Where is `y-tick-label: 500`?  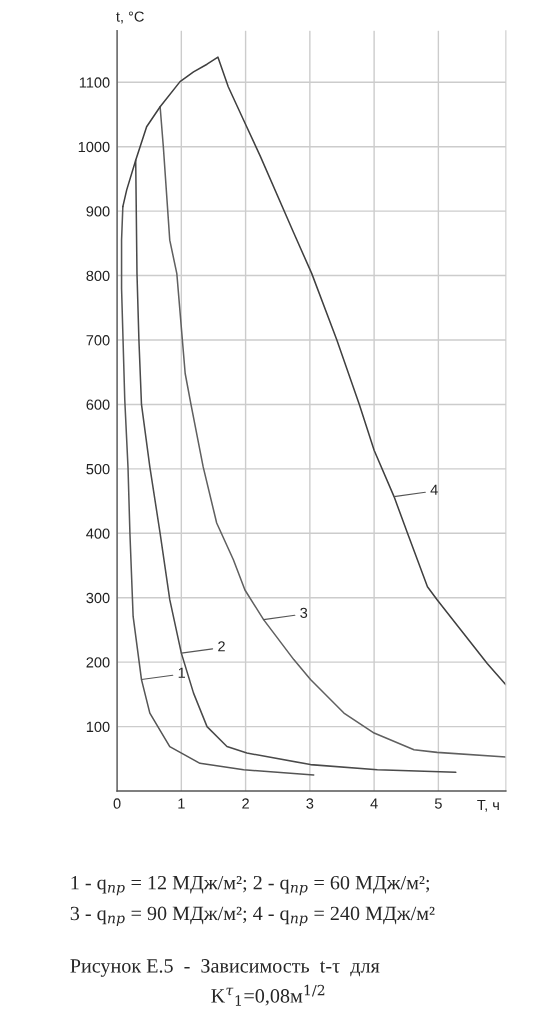
y-tick-label: 500 is located at coordinates (98, 469).